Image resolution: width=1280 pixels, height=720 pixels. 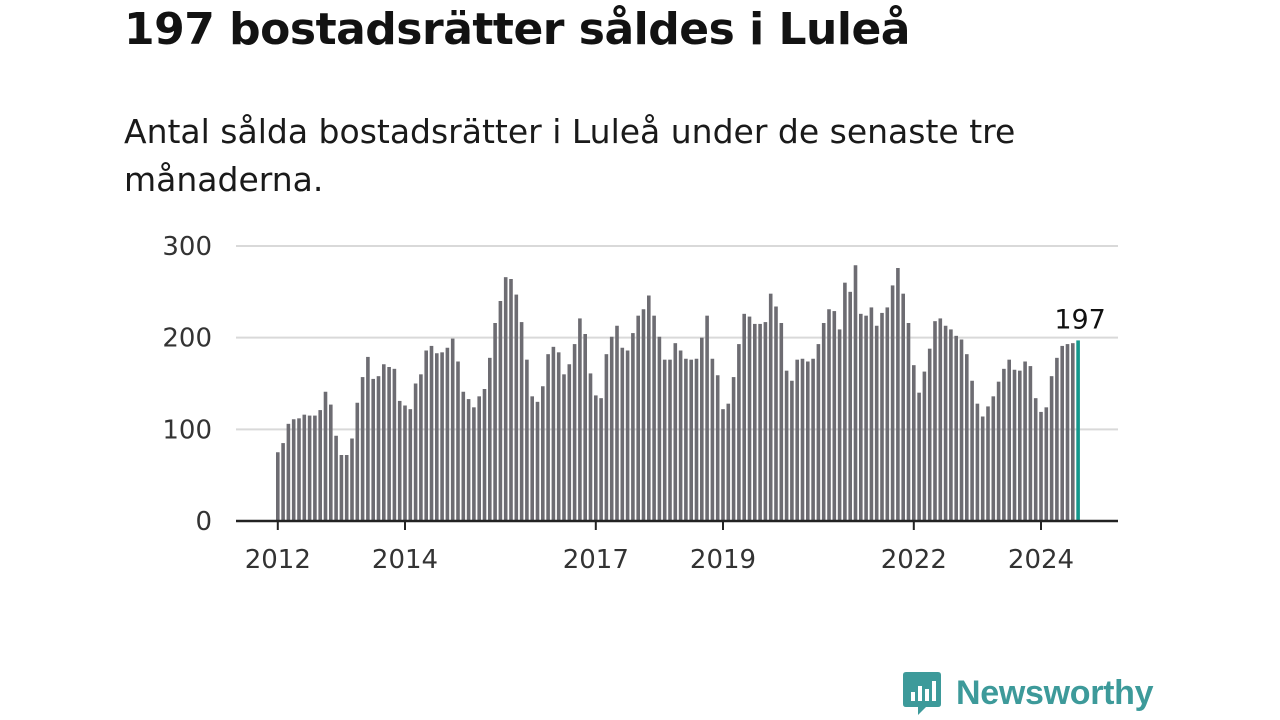 I want to click on highlight-value-label: 197, so click(x=1080, y=319).